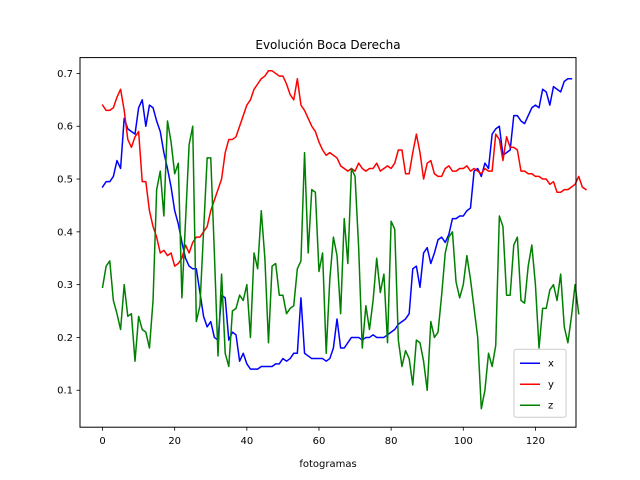 The image size is (640, 480). Describe the element at coordinates (102, 441) in the screenshot. I see `x-tick-label: 0` at that location.